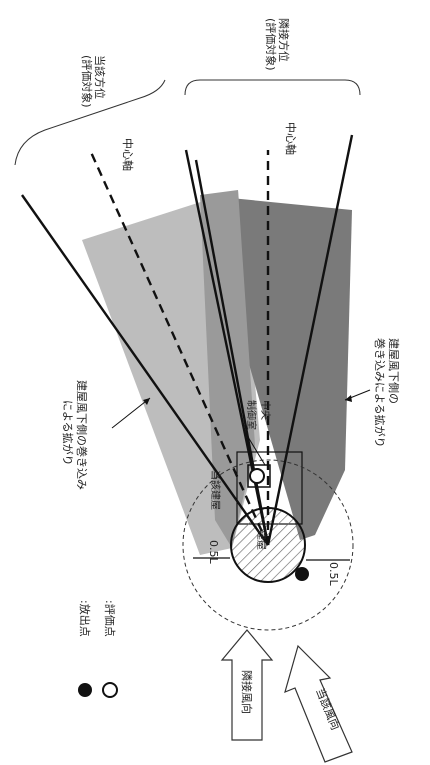 The width and height of the screenshot is (430, 765). Describe the element at coordinates (272, 87) in the screenshot. I see `adjacent-direction-brace` at that location.